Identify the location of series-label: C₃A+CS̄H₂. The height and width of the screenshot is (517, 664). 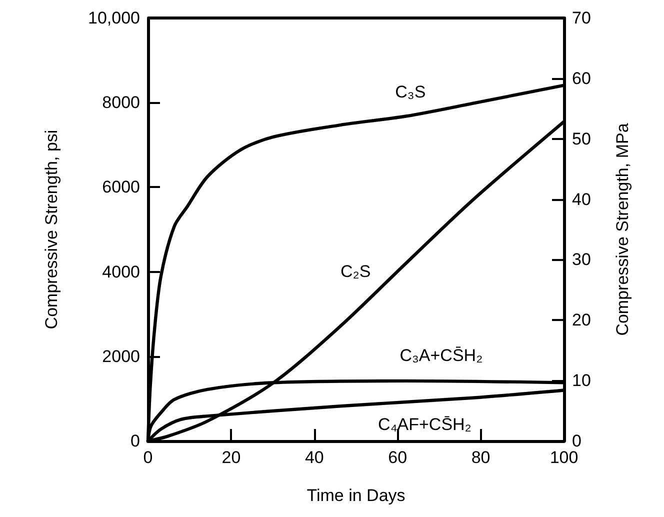
(441, 355).